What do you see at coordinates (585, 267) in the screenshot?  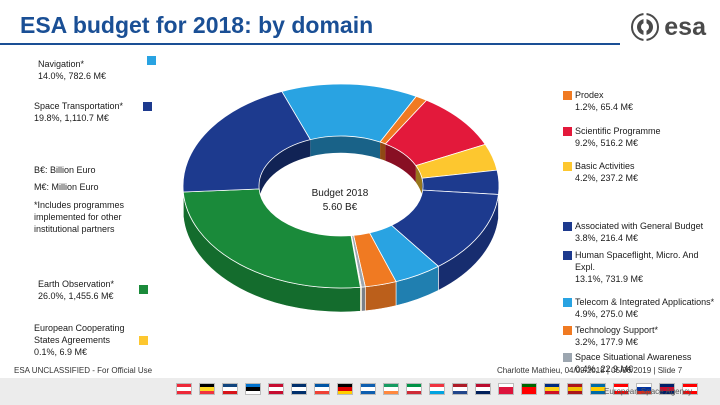 I see `legend-name: Expl.` at bounding box center [585, 267].